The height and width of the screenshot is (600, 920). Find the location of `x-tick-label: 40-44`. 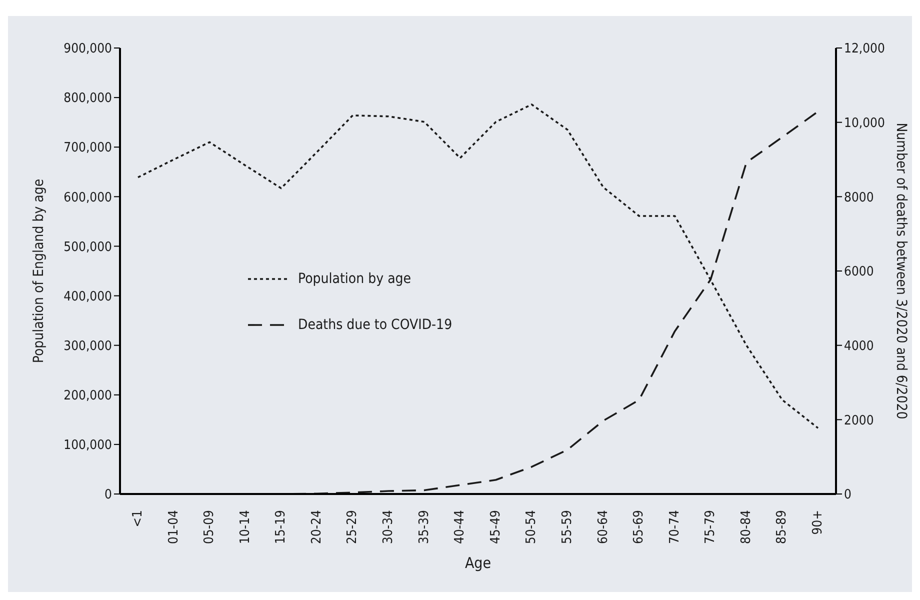

x-tick-label: 40-44 is located at coordinates (460, 527).